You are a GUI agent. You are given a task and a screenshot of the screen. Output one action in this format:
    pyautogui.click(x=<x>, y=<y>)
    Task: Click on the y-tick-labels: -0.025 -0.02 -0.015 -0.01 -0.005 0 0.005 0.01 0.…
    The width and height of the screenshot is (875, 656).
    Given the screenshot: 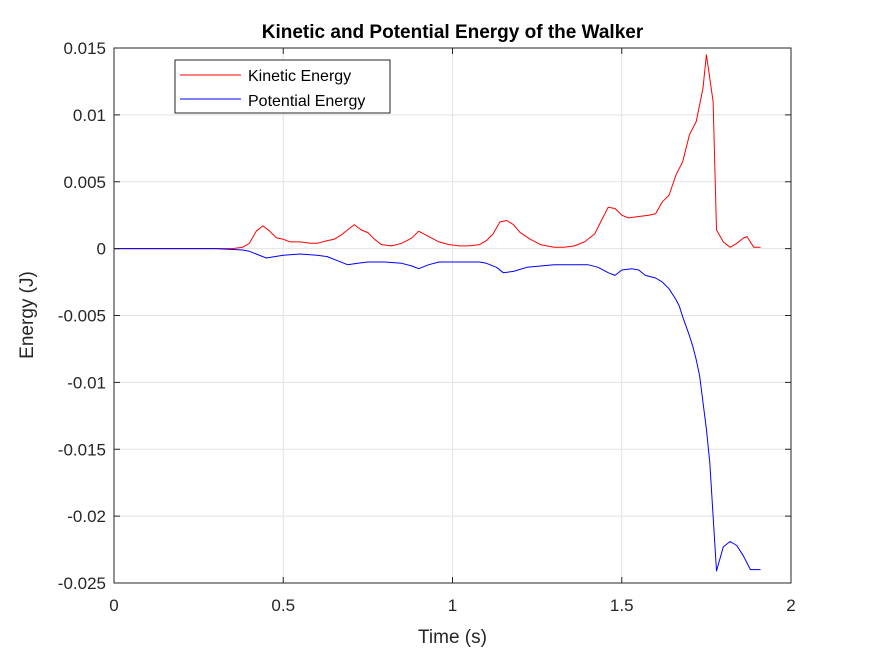 What is the action you would take?
    pyautogui.click(x=82, y=316)
    